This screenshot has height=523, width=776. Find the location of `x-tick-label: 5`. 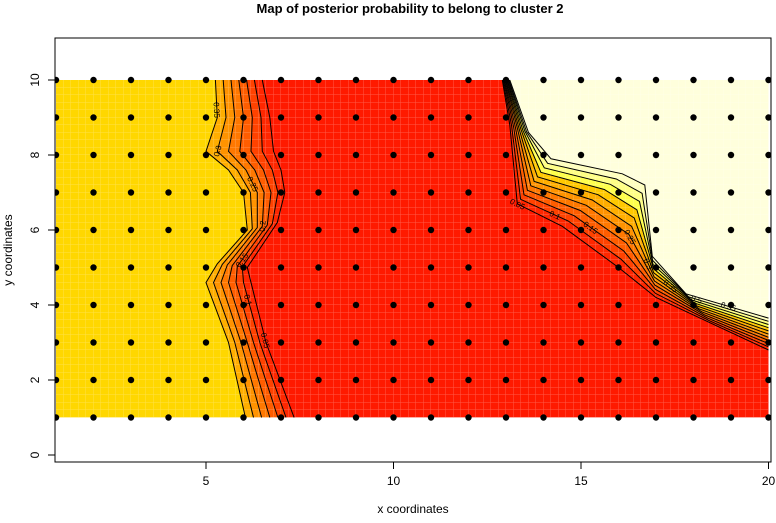

x-tick-label: 5 is located at coordinates (206, 481).